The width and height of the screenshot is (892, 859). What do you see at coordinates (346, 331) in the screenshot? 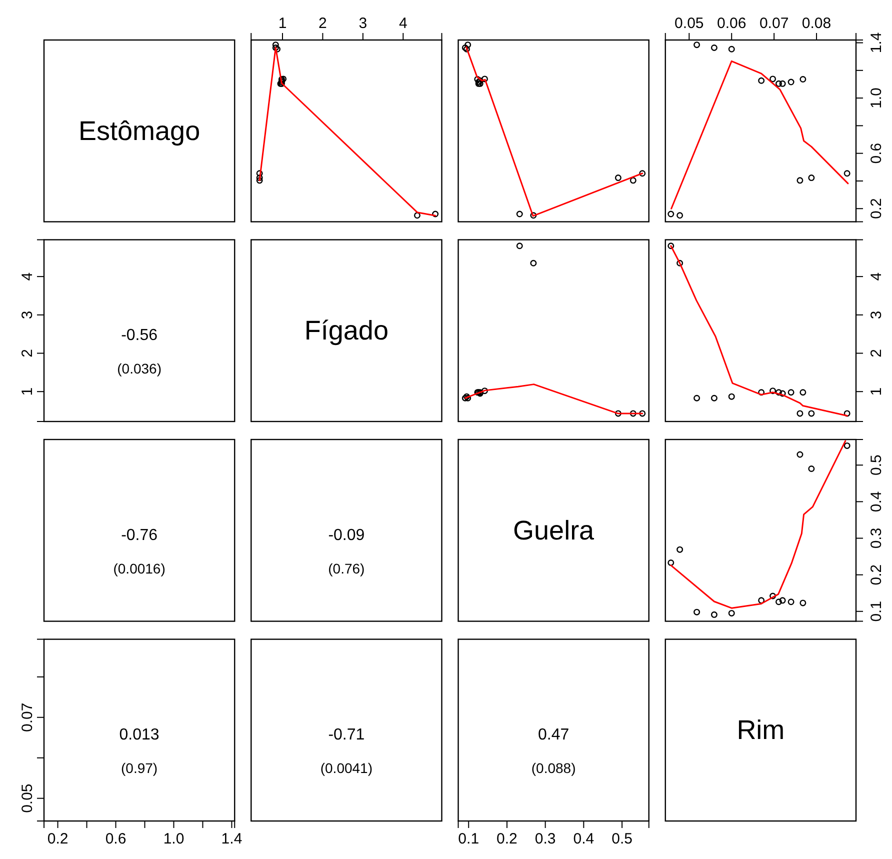
I see `text: Fígado` at bounding box center [346, 331].